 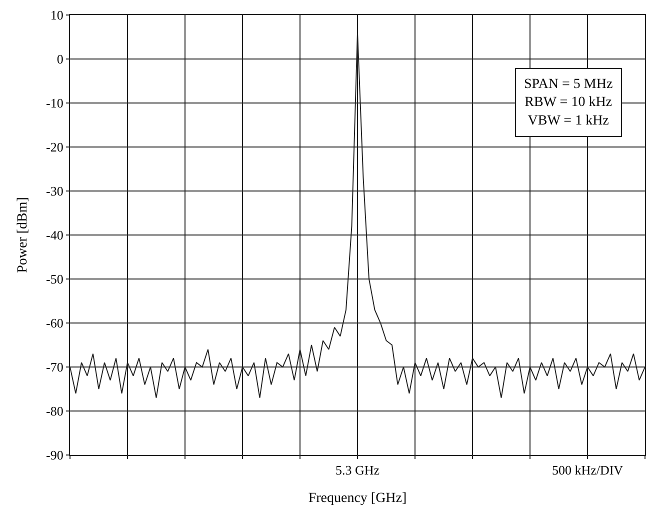 I want to click on y-tick-label: -30, so click(x=55, y=191).